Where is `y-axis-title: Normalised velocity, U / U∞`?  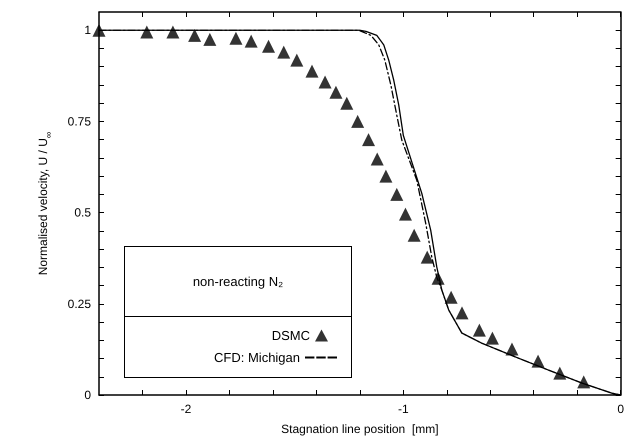 y-axis-title: Normalised velocity, U / U∞ is located at coordinates (45, 203).